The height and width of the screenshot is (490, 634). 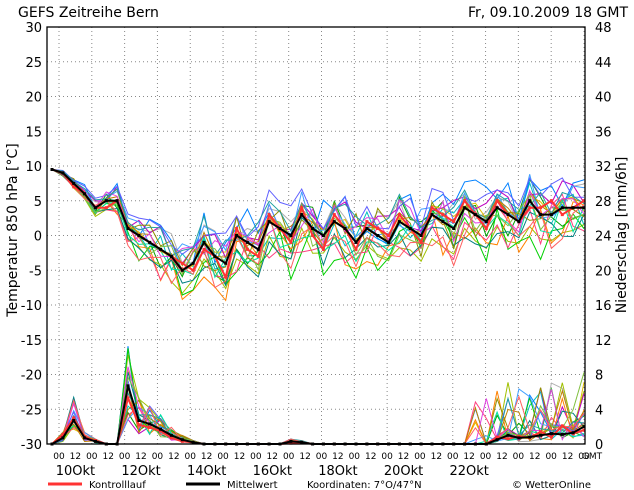 What do you see at coordinates (603, 271) in the screenshot?
I see `y-right-tick: 20` at bounding box center [603, 271].